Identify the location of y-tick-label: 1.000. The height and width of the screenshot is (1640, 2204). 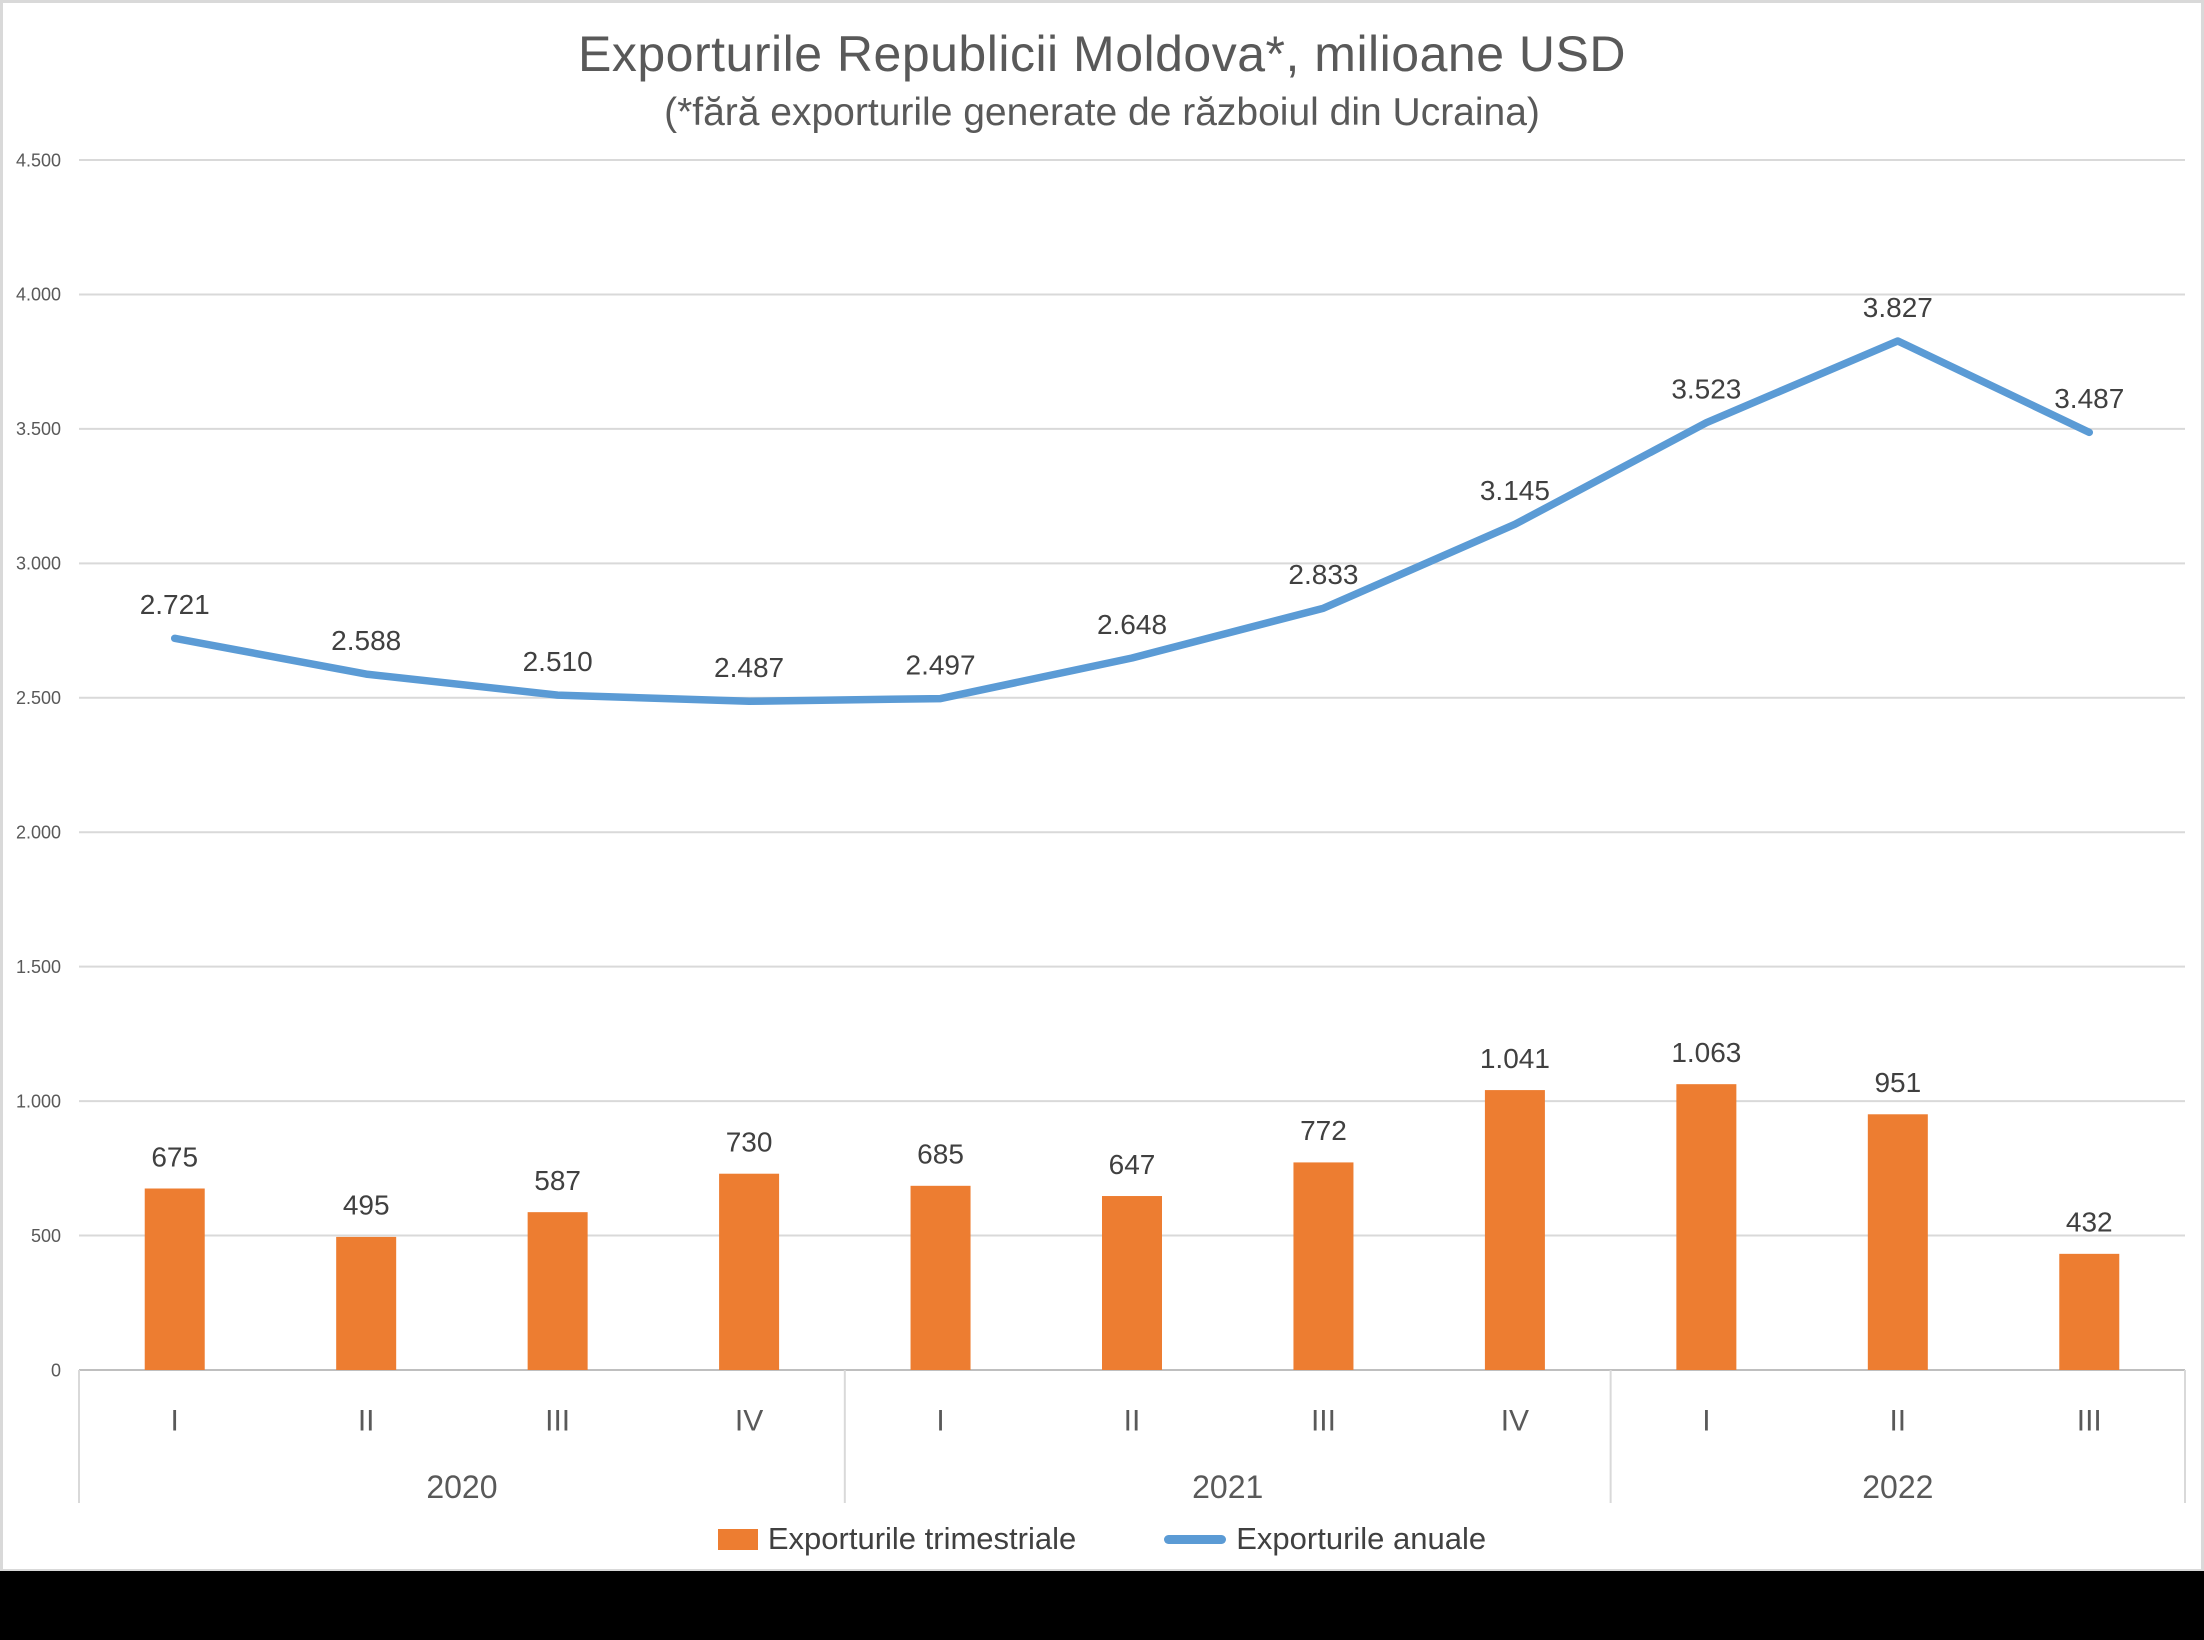
(38, 1101).